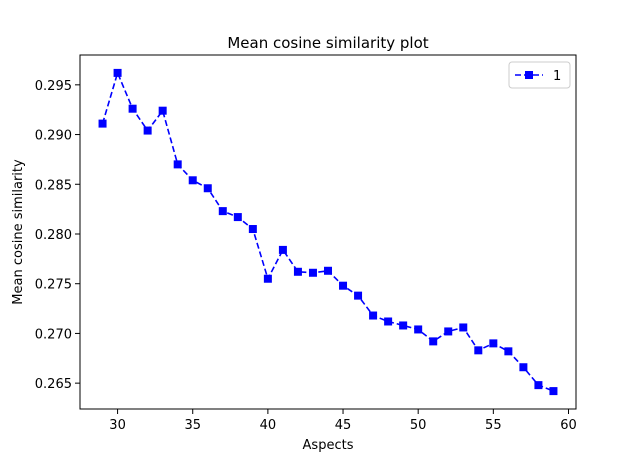 Image resolution: width=640 pixels, height=459 pixels. Describe the element at coordinates (53, 285) in the screenshot. I see `y-tick-label: 0.275` at that location.